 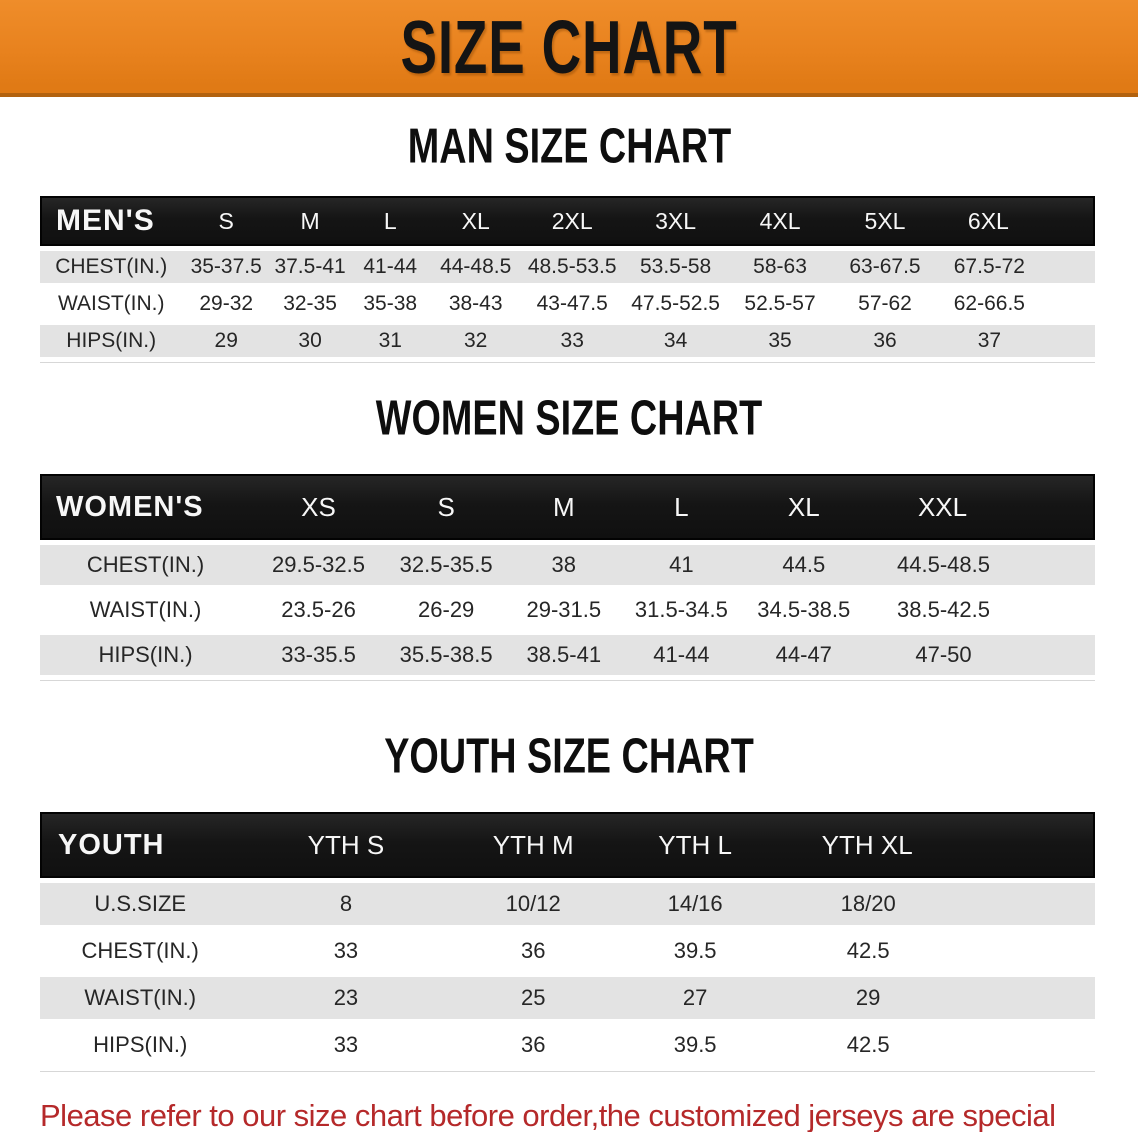 What do you see at coordinates (780, 340) in the screenshot?
I see `men-value-cell: 35` at bounding box center [780, 340].